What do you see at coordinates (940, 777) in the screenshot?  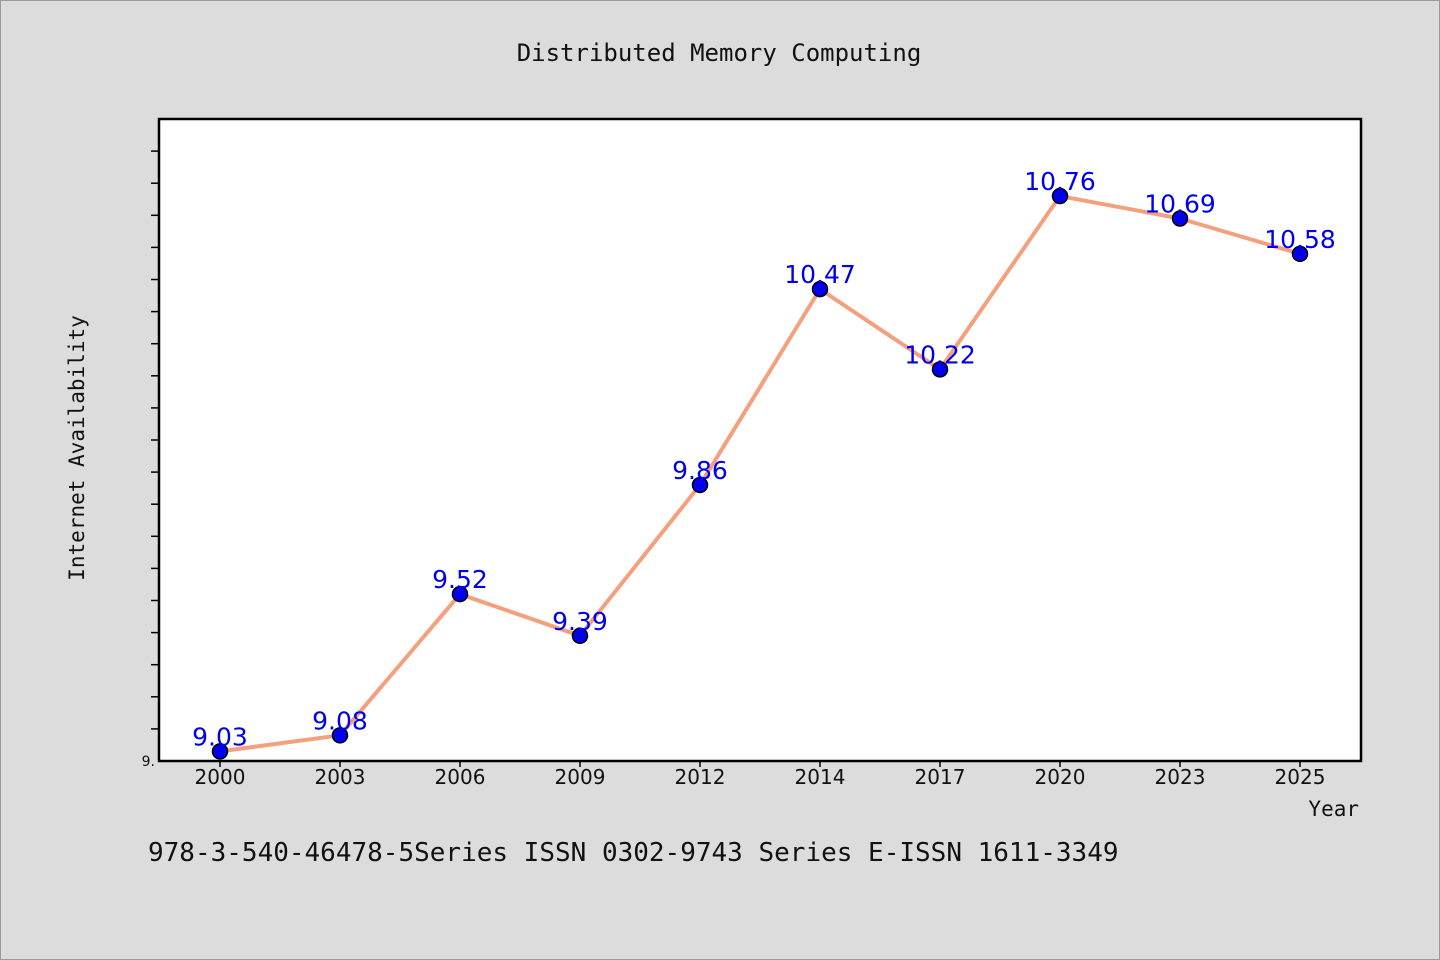 I see `x-tick-label: 2017` at bounding box center [940, 777].